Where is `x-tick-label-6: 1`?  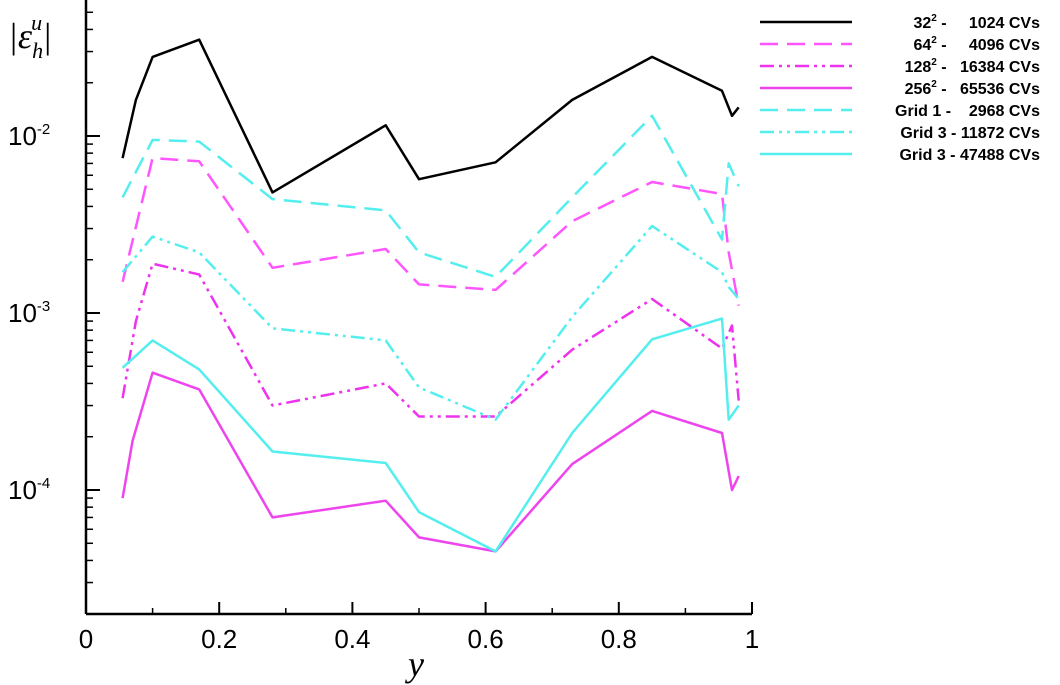 x-tick-label-6: 1 is located at coordinates (752, 639).